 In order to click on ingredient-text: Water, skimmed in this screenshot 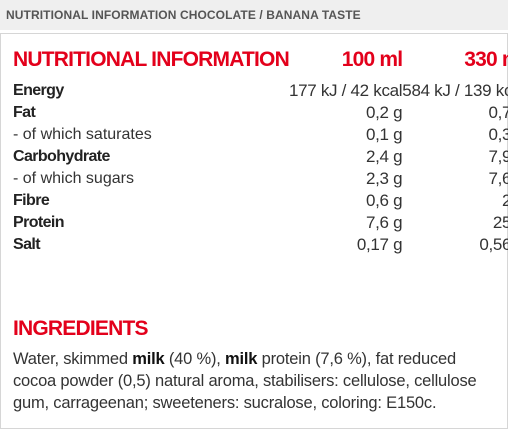, I will do `click(73, 359)`.